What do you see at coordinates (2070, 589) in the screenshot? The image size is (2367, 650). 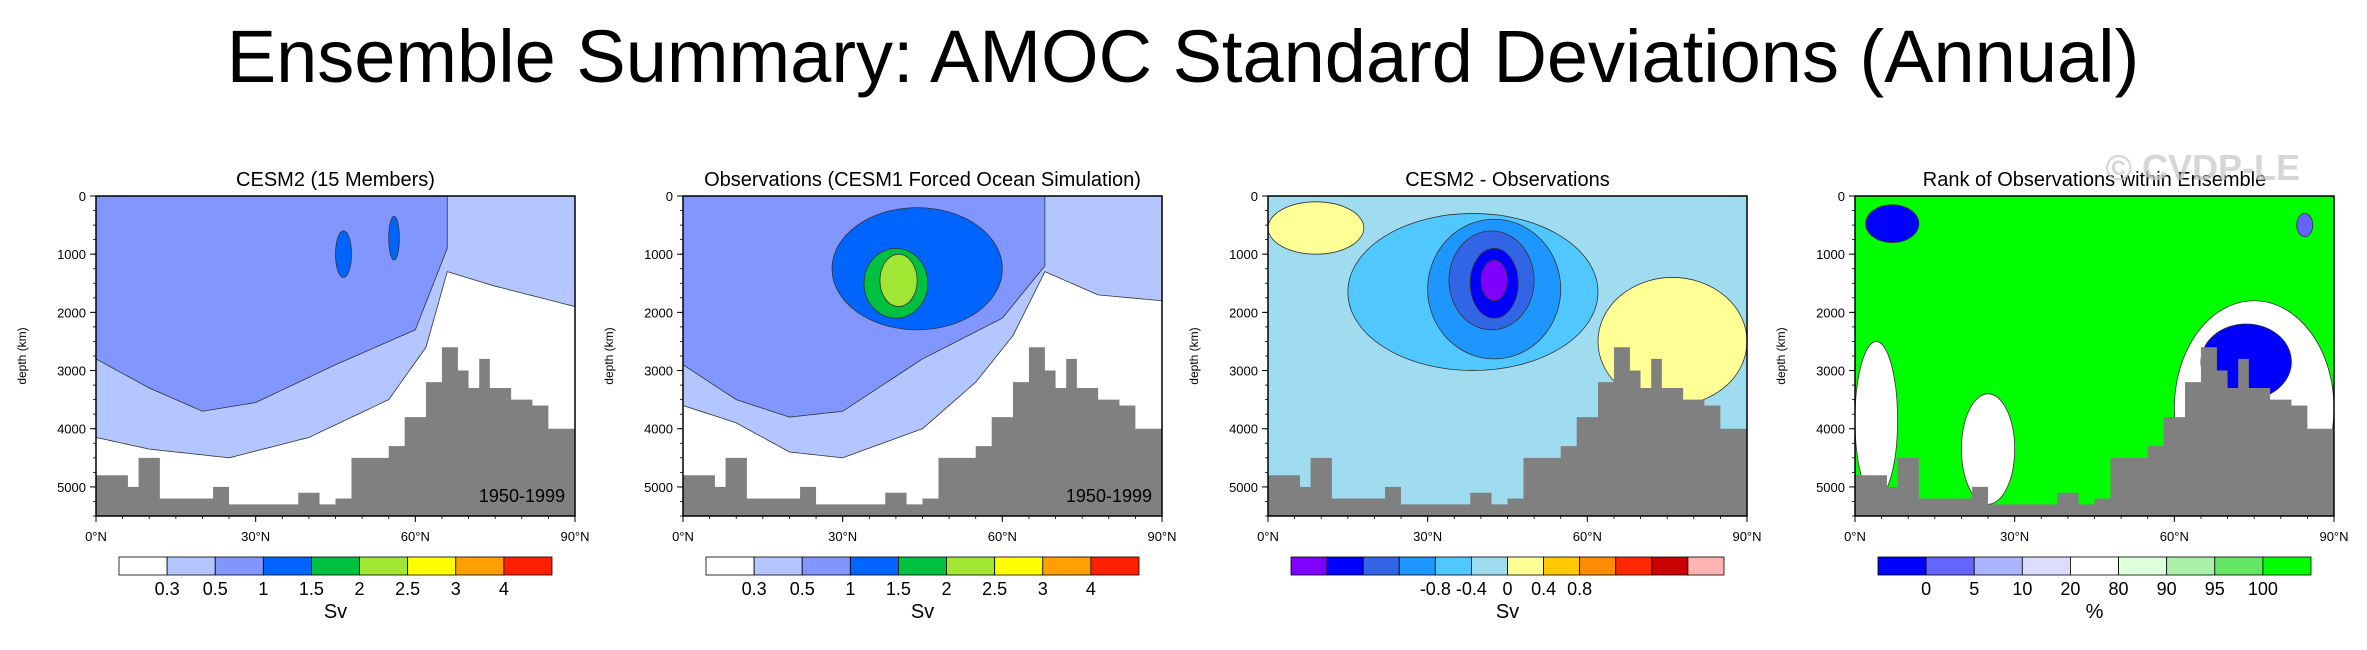 I see `colorbar-tick-label: 20` at bounding box center [2070, 589].